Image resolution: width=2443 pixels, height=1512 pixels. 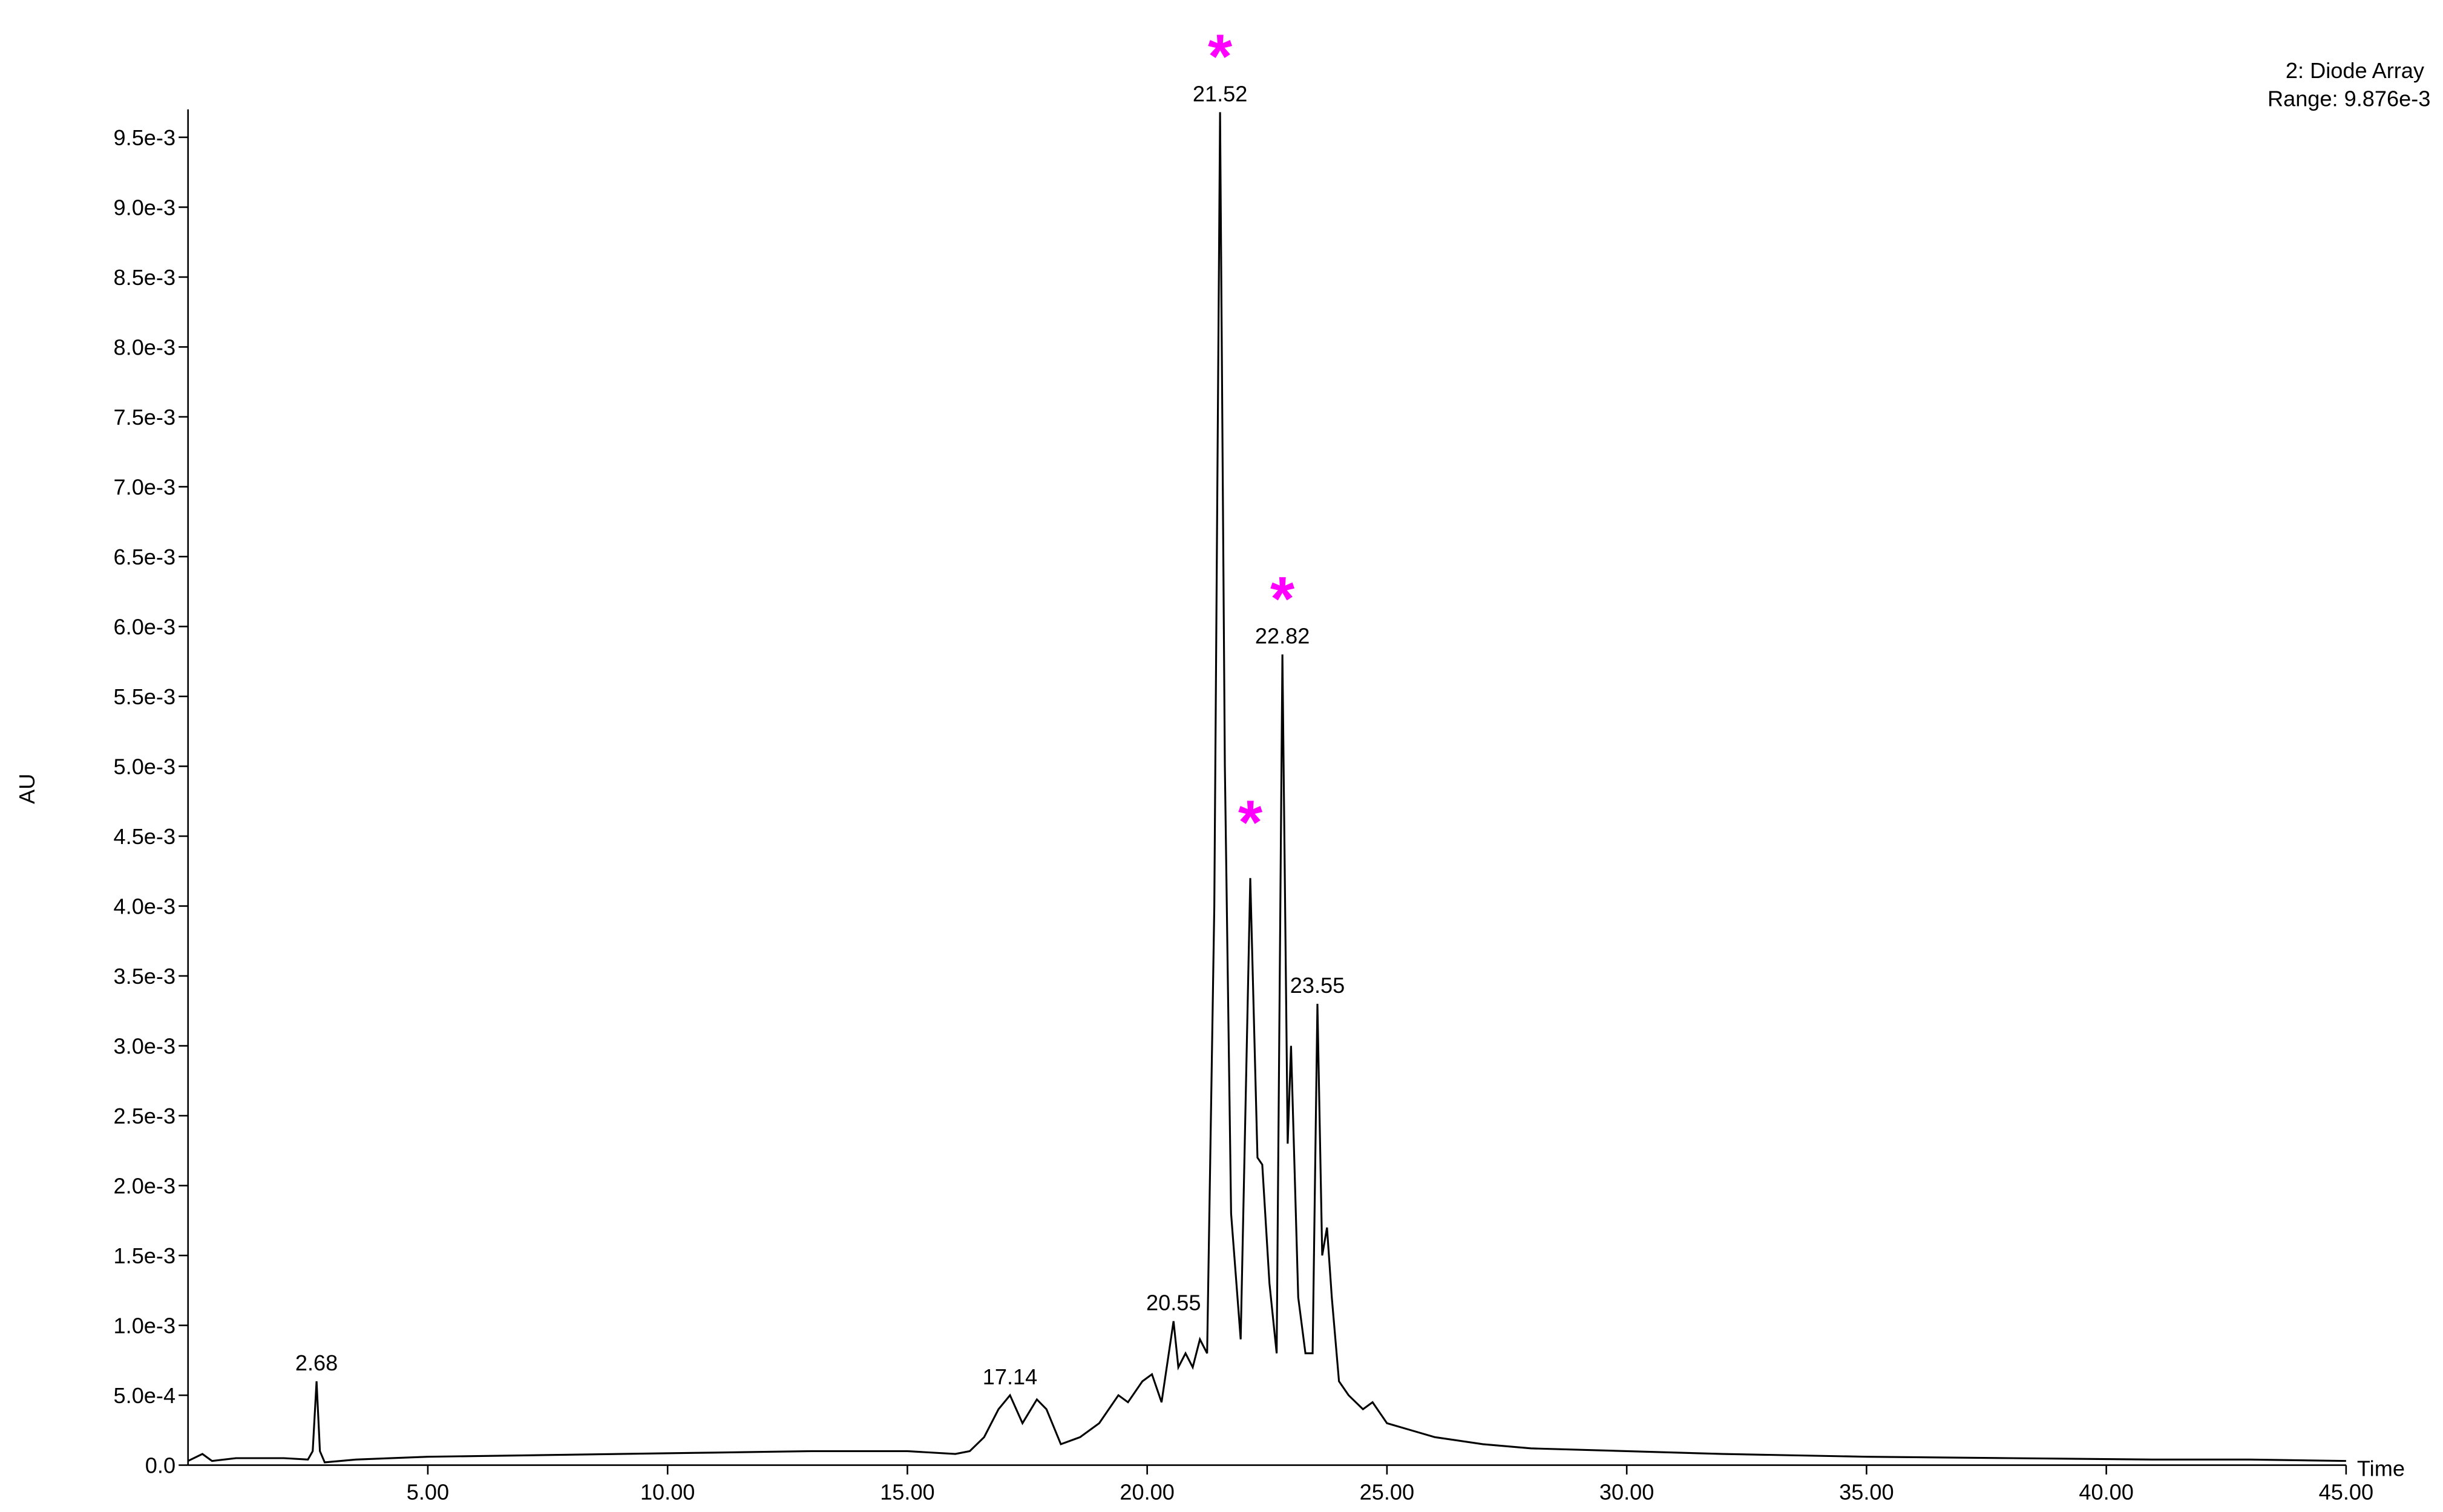 What do you see at coordinates (2349, 99) in the screenshot?
I see `range-label: Range: 9.876e-3` at bounding box center [2349, 99].